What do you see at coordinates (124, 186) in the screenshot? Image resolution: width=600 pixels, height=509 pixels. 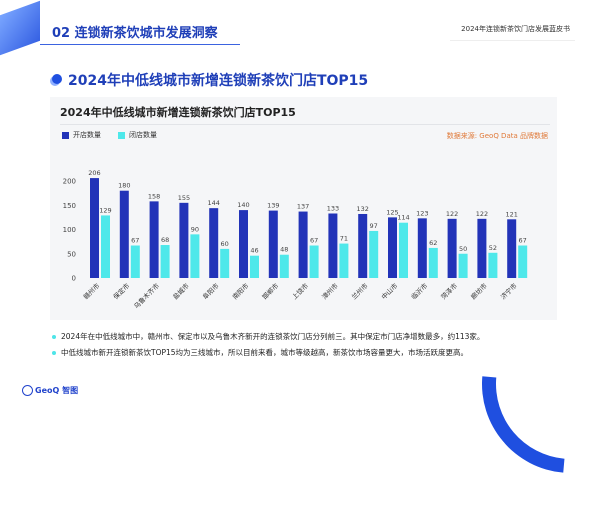 I see `data-label: 180` at bounding box center [124, 186].